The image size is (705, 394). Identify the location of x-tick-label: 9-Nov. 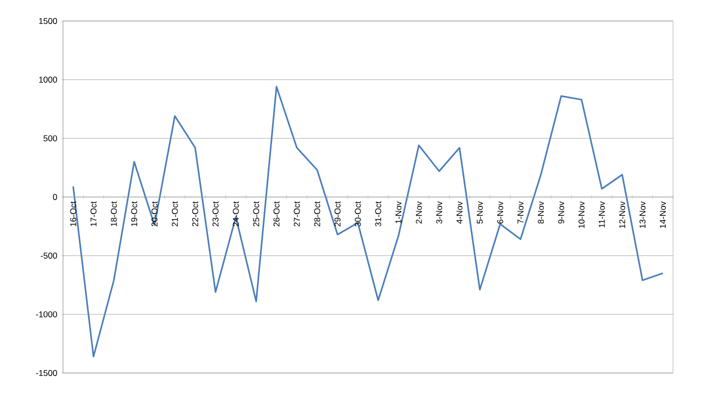
(561, 212).